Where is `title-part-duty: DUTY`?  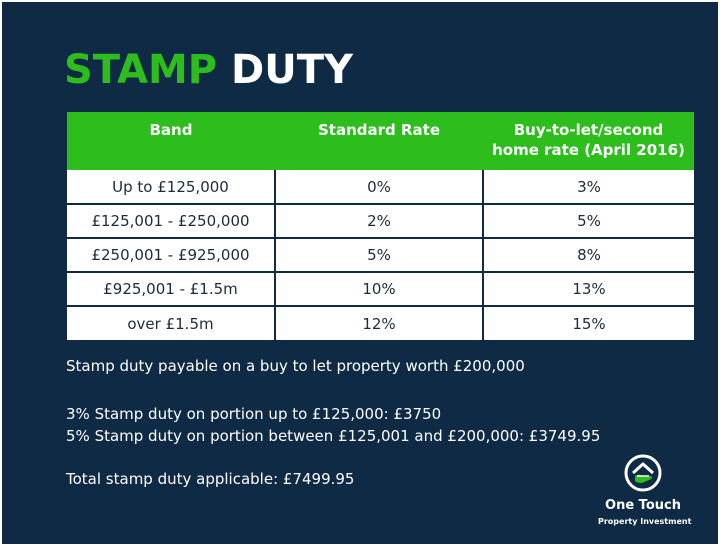 title-part-duty: DUTY is located at coordinates (292, 70).